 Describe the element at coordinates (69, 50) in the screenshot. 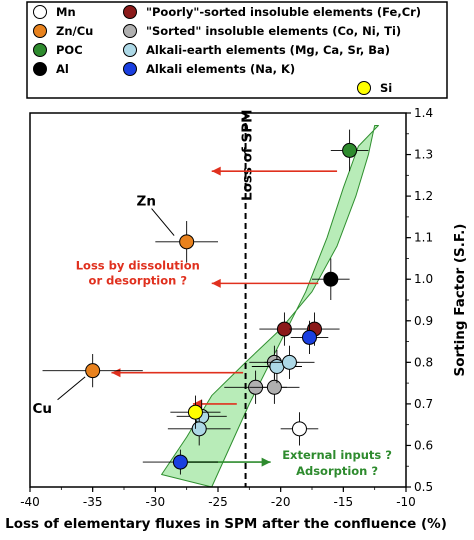

I see `legend-label-4: POC` at that location.